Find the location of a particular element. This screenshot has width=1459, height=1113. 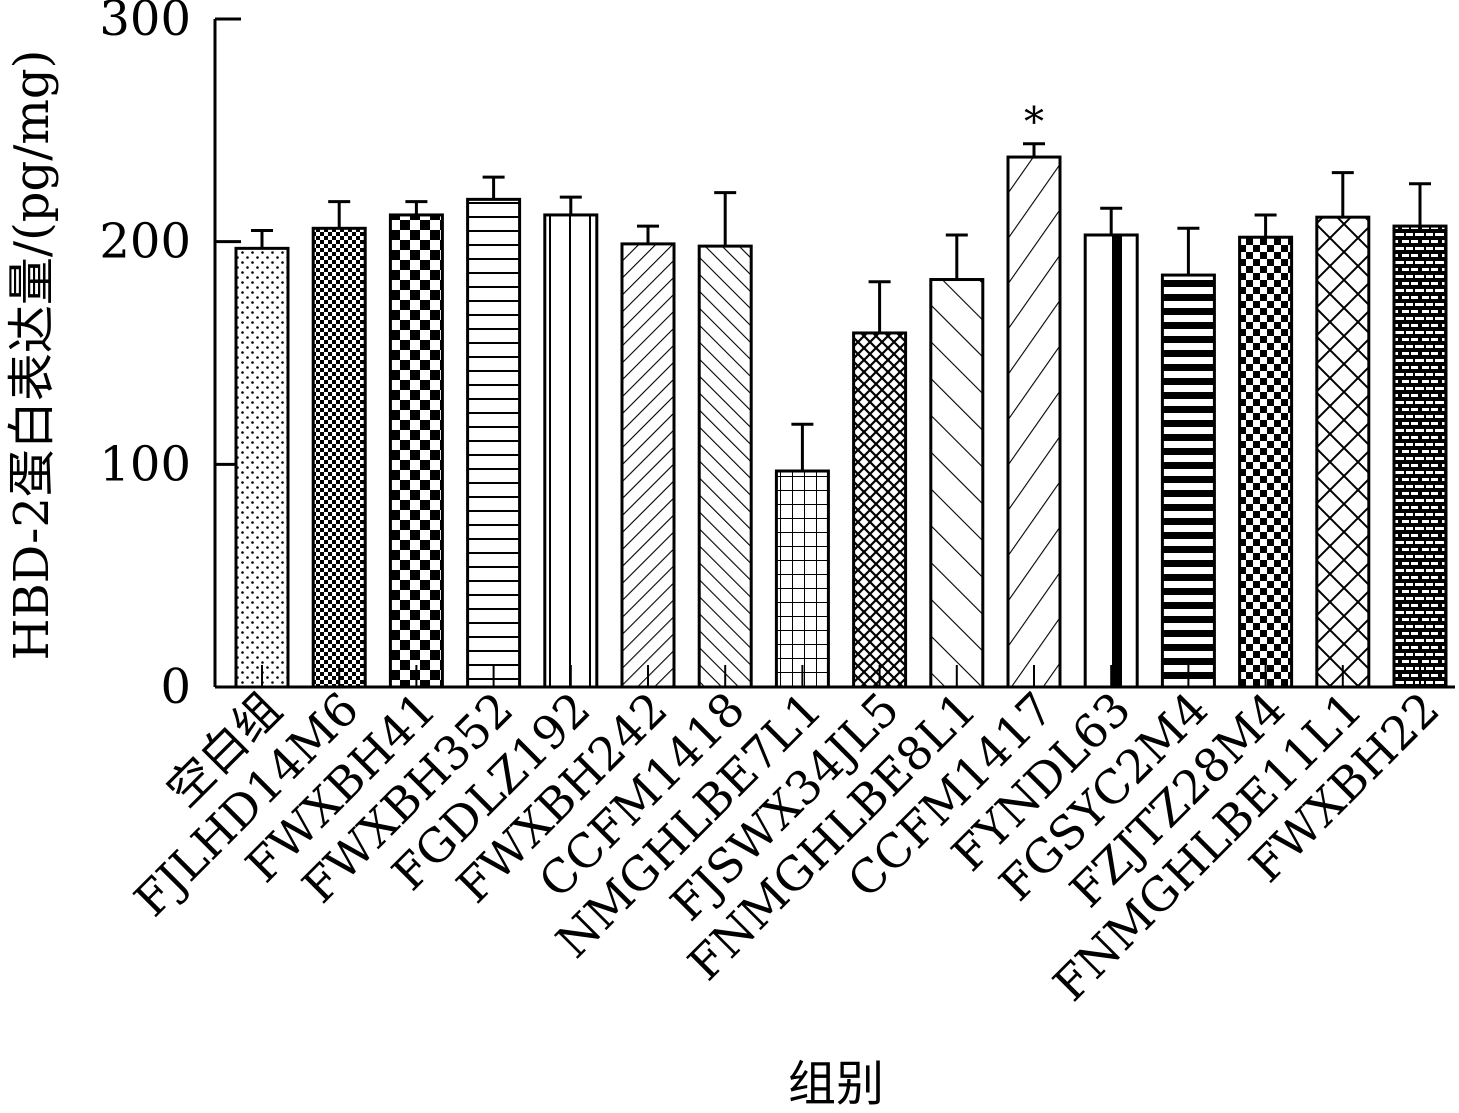

y-axis-title: HBD-2蛋白表达量/(pg/mg) is located at coordinates (32, 355).